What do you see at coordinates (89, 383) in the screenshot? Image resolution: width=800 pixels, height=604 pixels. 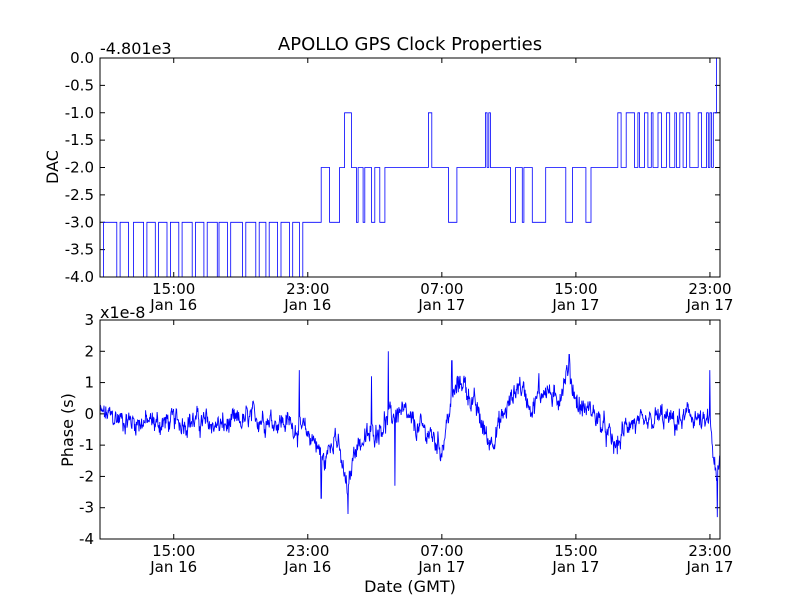 I see `phase-ytick-label: 1` at bounding box center [89, 383].